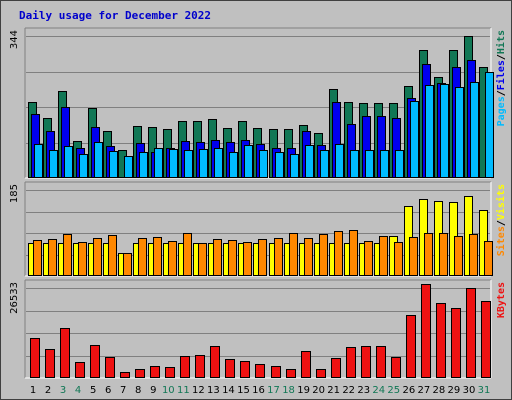  What do you see at coordinates (501, 111) in the screenshot?
I see `legend-item: Pages` at bounding box center [501, 111].